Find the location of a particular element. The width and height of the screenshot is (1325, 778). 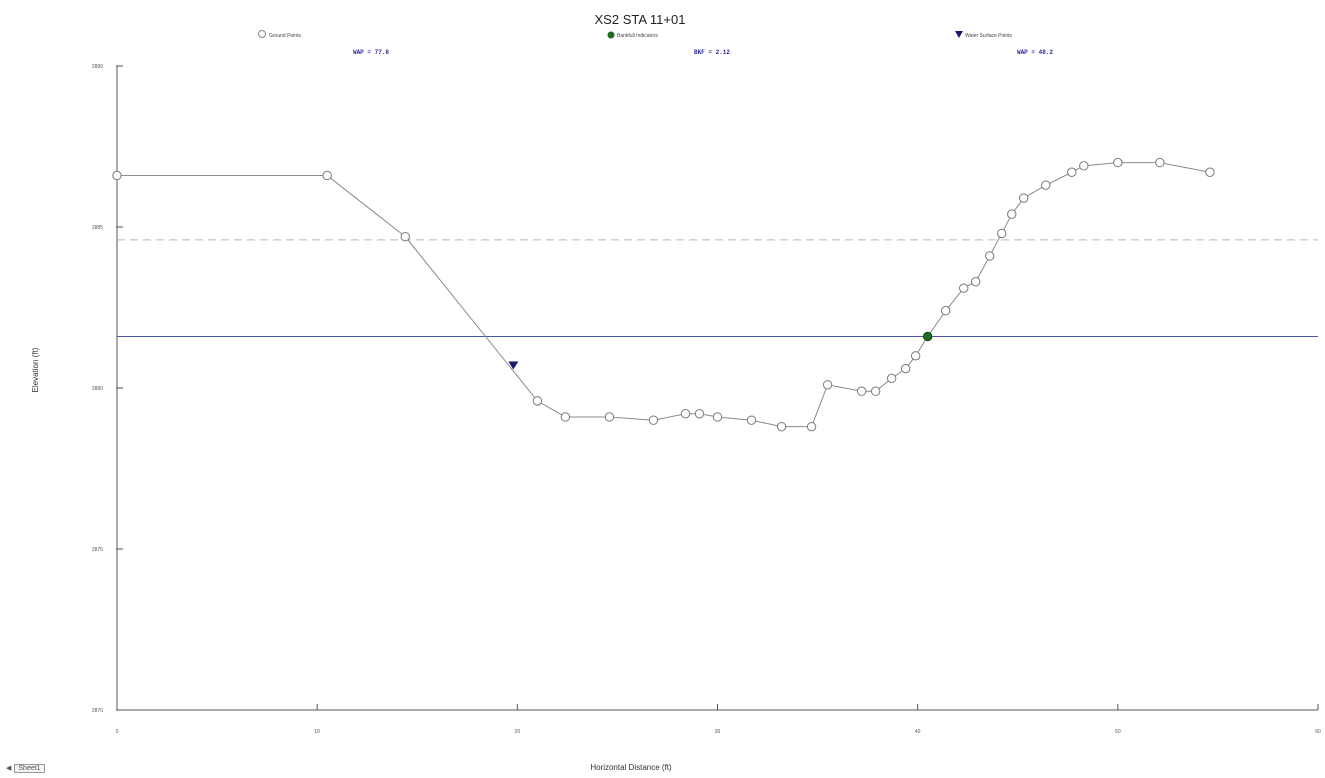

y-axis-label: Elevation (ft) is located at coordinates (35, 369).